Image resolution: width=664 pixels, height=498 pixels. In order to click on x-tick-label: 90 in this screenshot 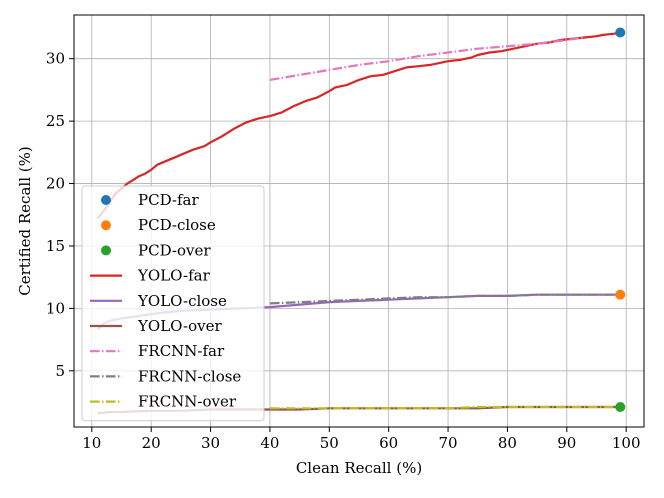, I will do `click(566, 443)`.